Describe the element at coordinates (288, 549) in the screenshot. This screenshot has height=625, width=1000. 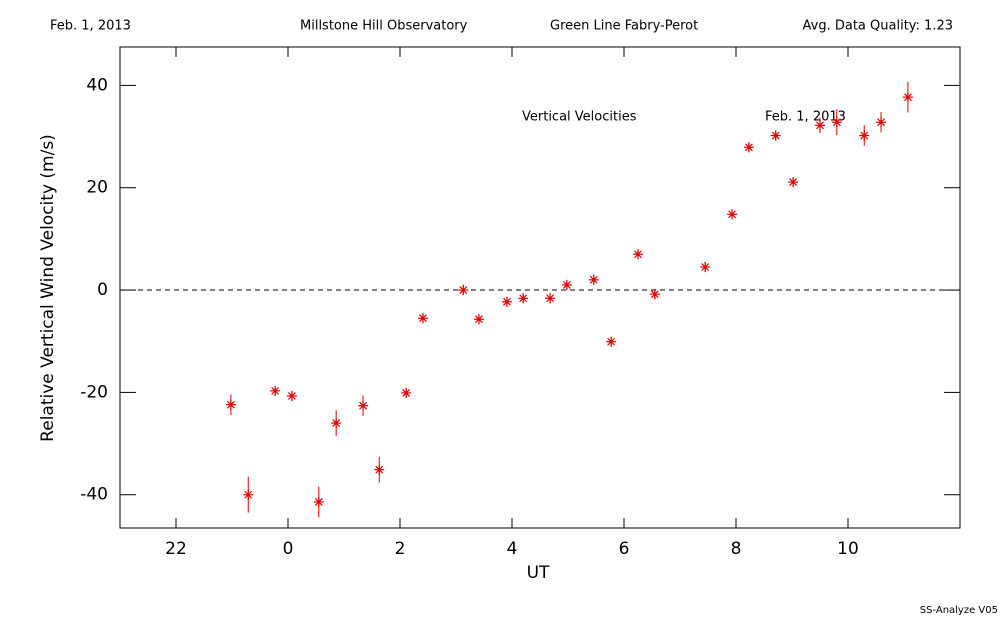
I see `x-tick-label: 0` at that location.